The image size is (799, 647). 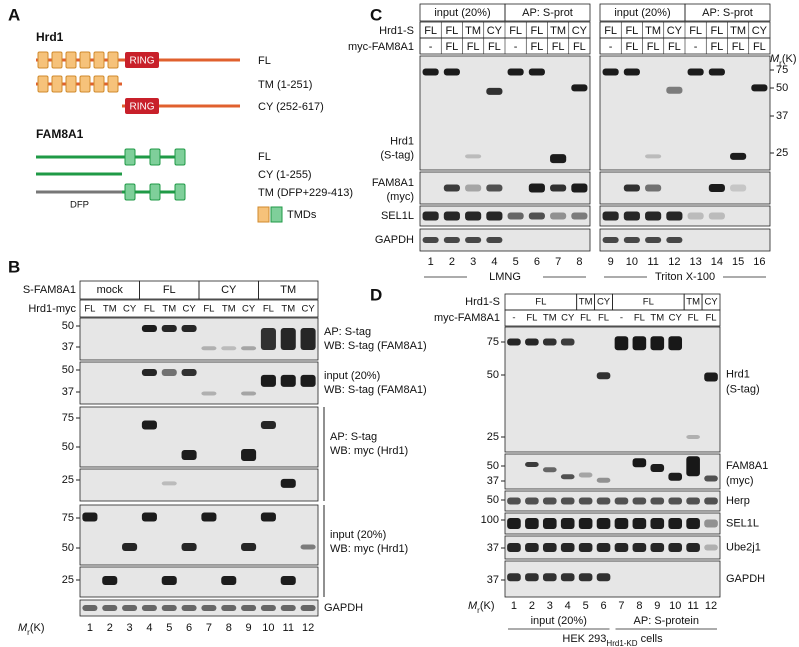 I want to click on tmd-boxes, so click(x=111, y=126).